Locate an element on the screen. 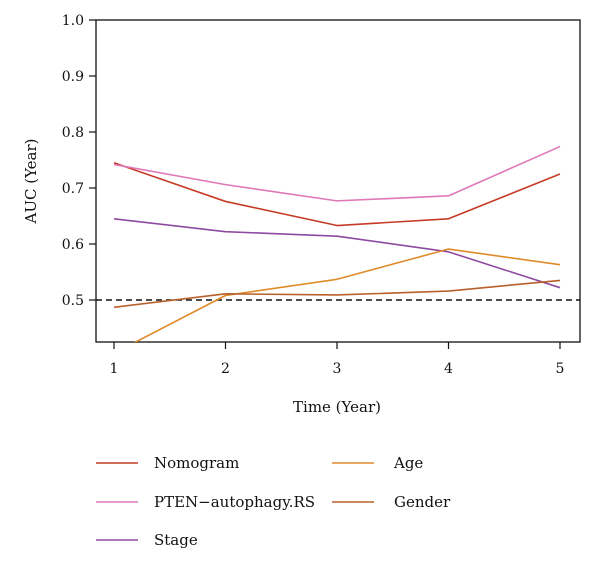 Image resolution: width=600 pixels, height=576 pixels. legend-item: Stage is located at coordinates (147, 540).